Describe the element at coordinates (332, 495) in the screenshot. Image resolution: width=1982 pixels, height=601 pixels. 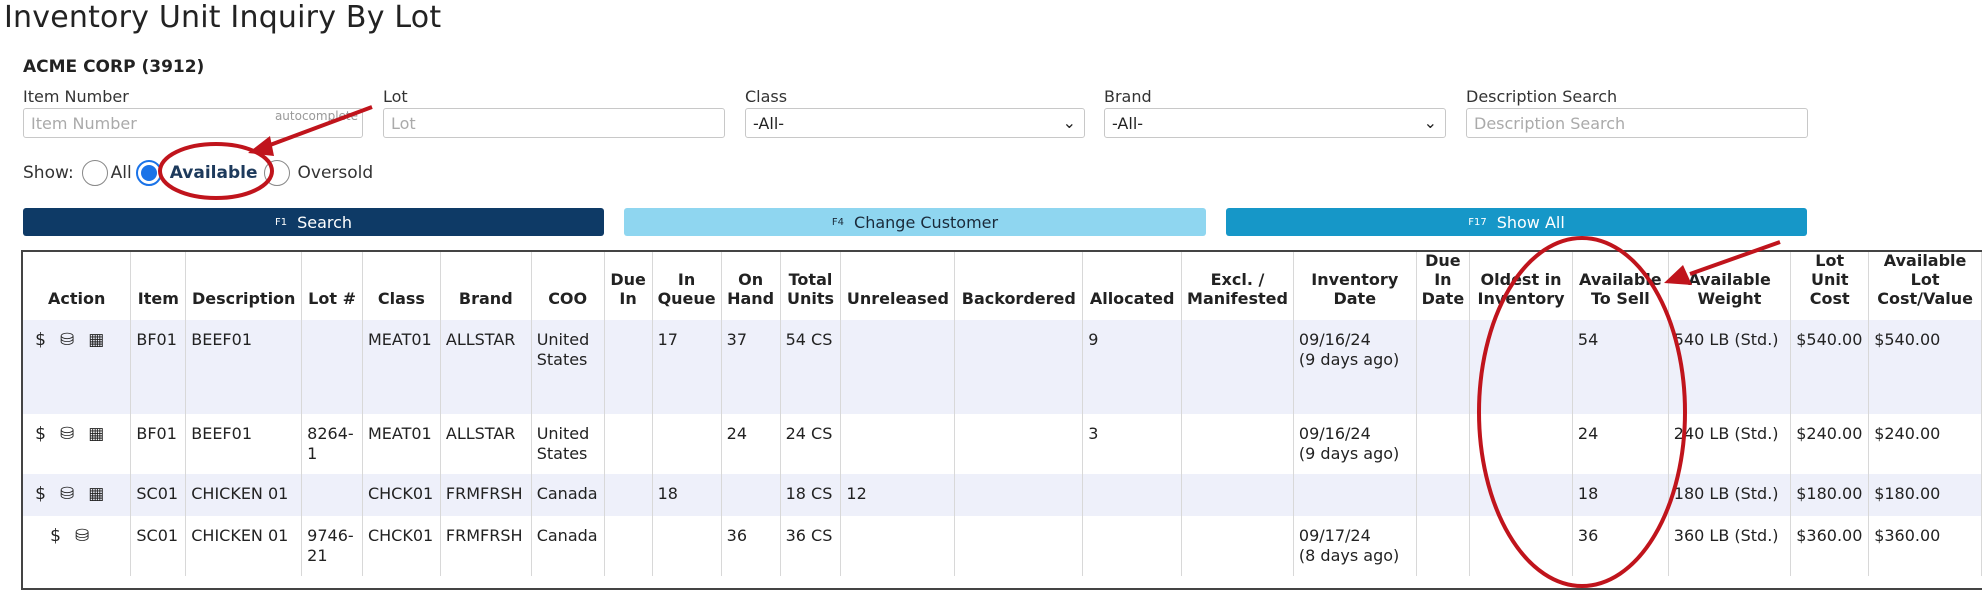
I see `cell-lot` at that location.